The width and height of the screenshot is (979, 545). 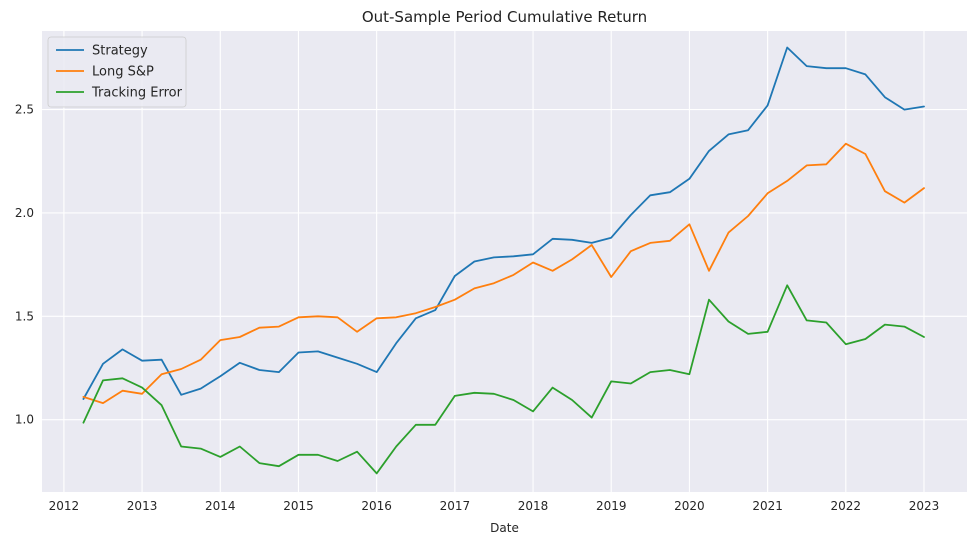 What do you see at coordinates (220, 506) in the screenshot?
I see `x-tick-label: 2014` at bounding box center [220, 506].